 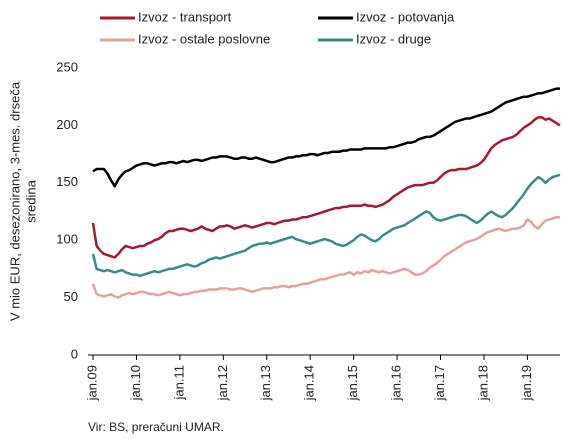 What do you see at coordinates (482, 383) in the screenshot?
I see `x-tick-label: jan.18` at bounding box center [482, 383].